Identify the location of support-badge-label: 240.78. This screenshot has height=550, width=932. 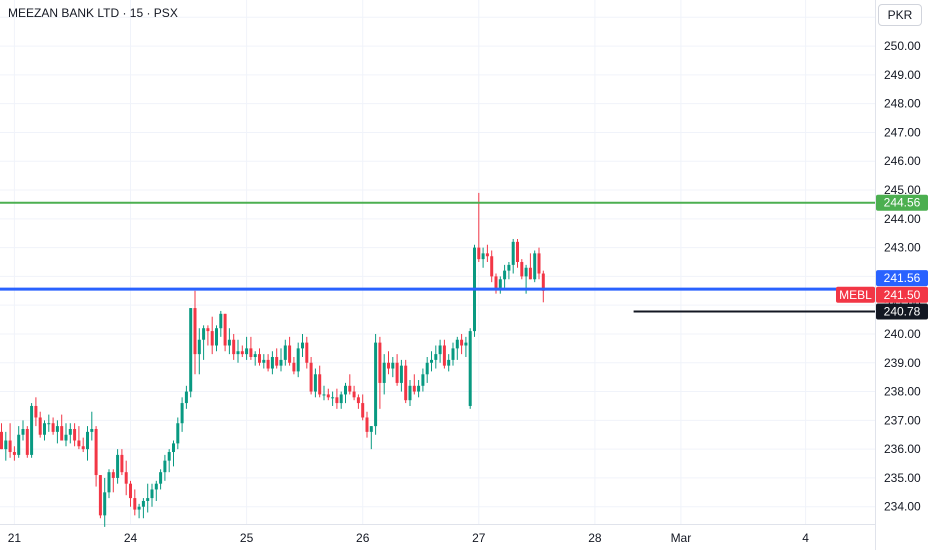
(902, 312).